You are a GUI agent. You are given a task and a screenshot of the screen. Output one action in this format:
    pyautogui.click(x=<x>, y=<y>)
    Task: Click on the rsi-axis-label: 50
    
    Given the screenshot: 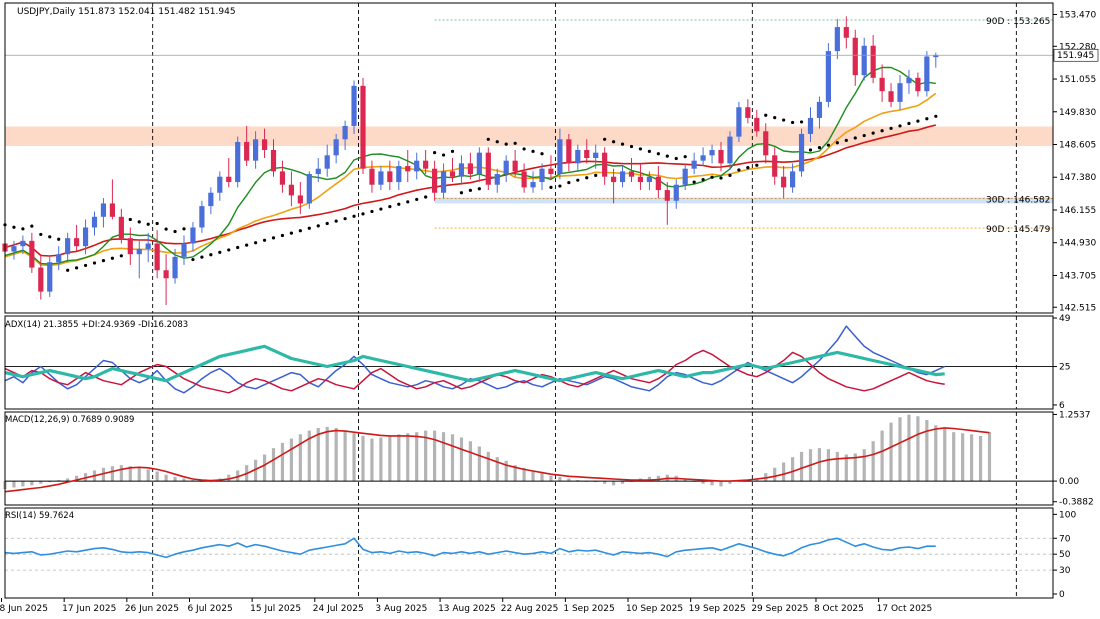 What is the action you would take?
    pyautogui.click(x=1065, y=555)
    